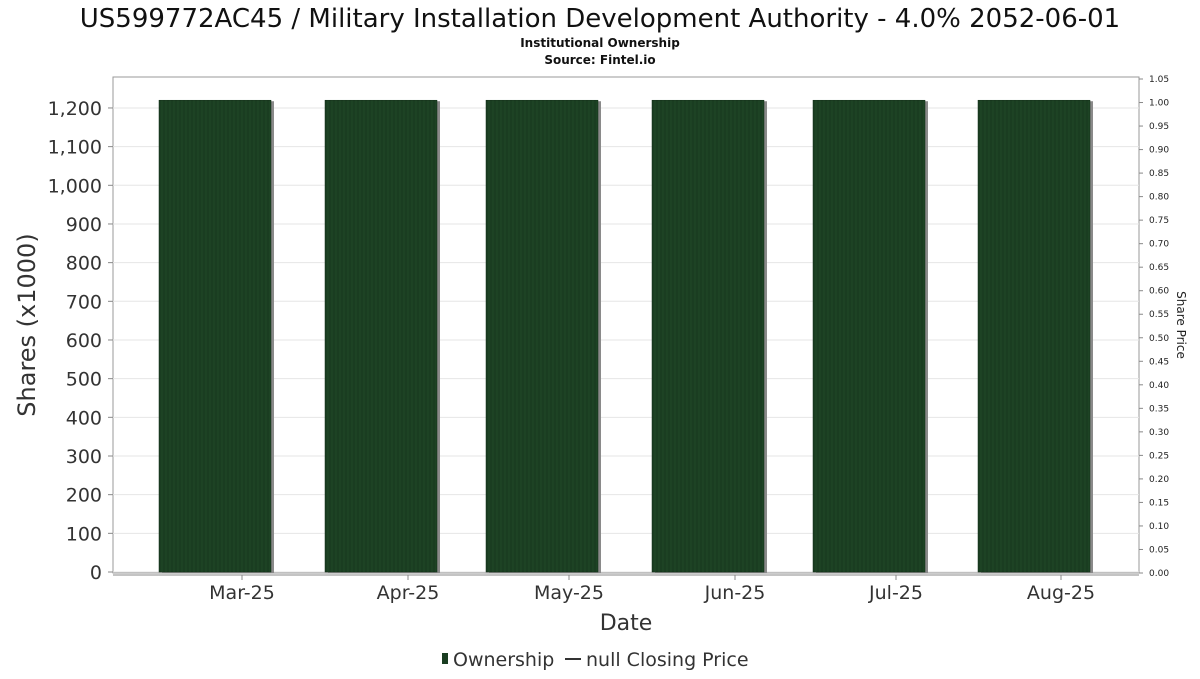  Describe the element at coordinates (84, 302) in the screenshot. I see `y-tick-label: 700` at that location.